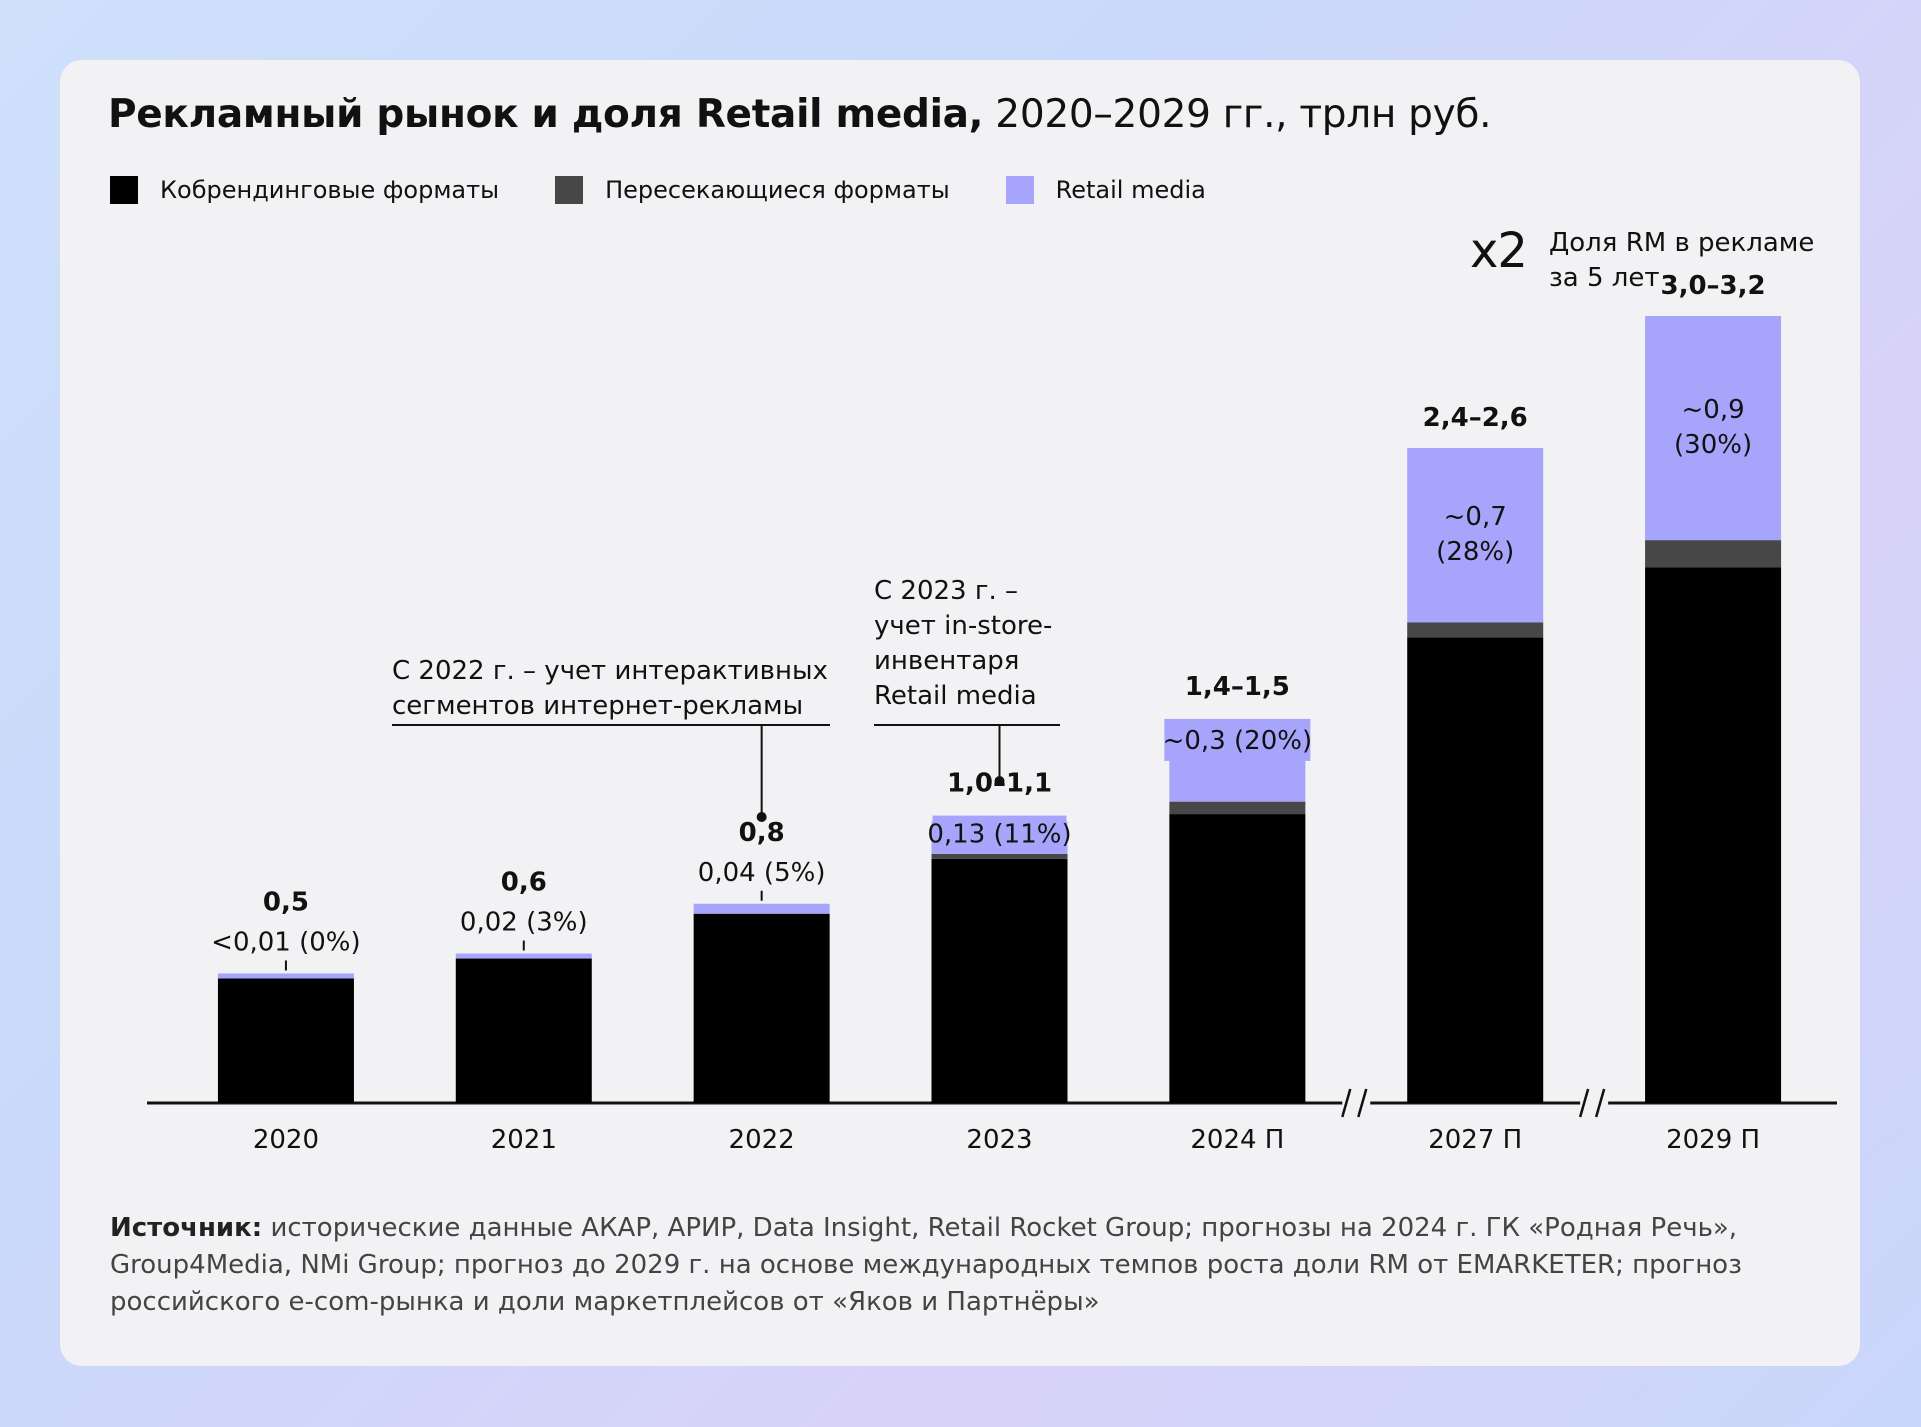 The image size is (1921, 1427). What do you see at coordinates (1475, 1140) in the screenshot?
I see `x-tick-label: 2027 П` at bounding box center [1475, 1140].